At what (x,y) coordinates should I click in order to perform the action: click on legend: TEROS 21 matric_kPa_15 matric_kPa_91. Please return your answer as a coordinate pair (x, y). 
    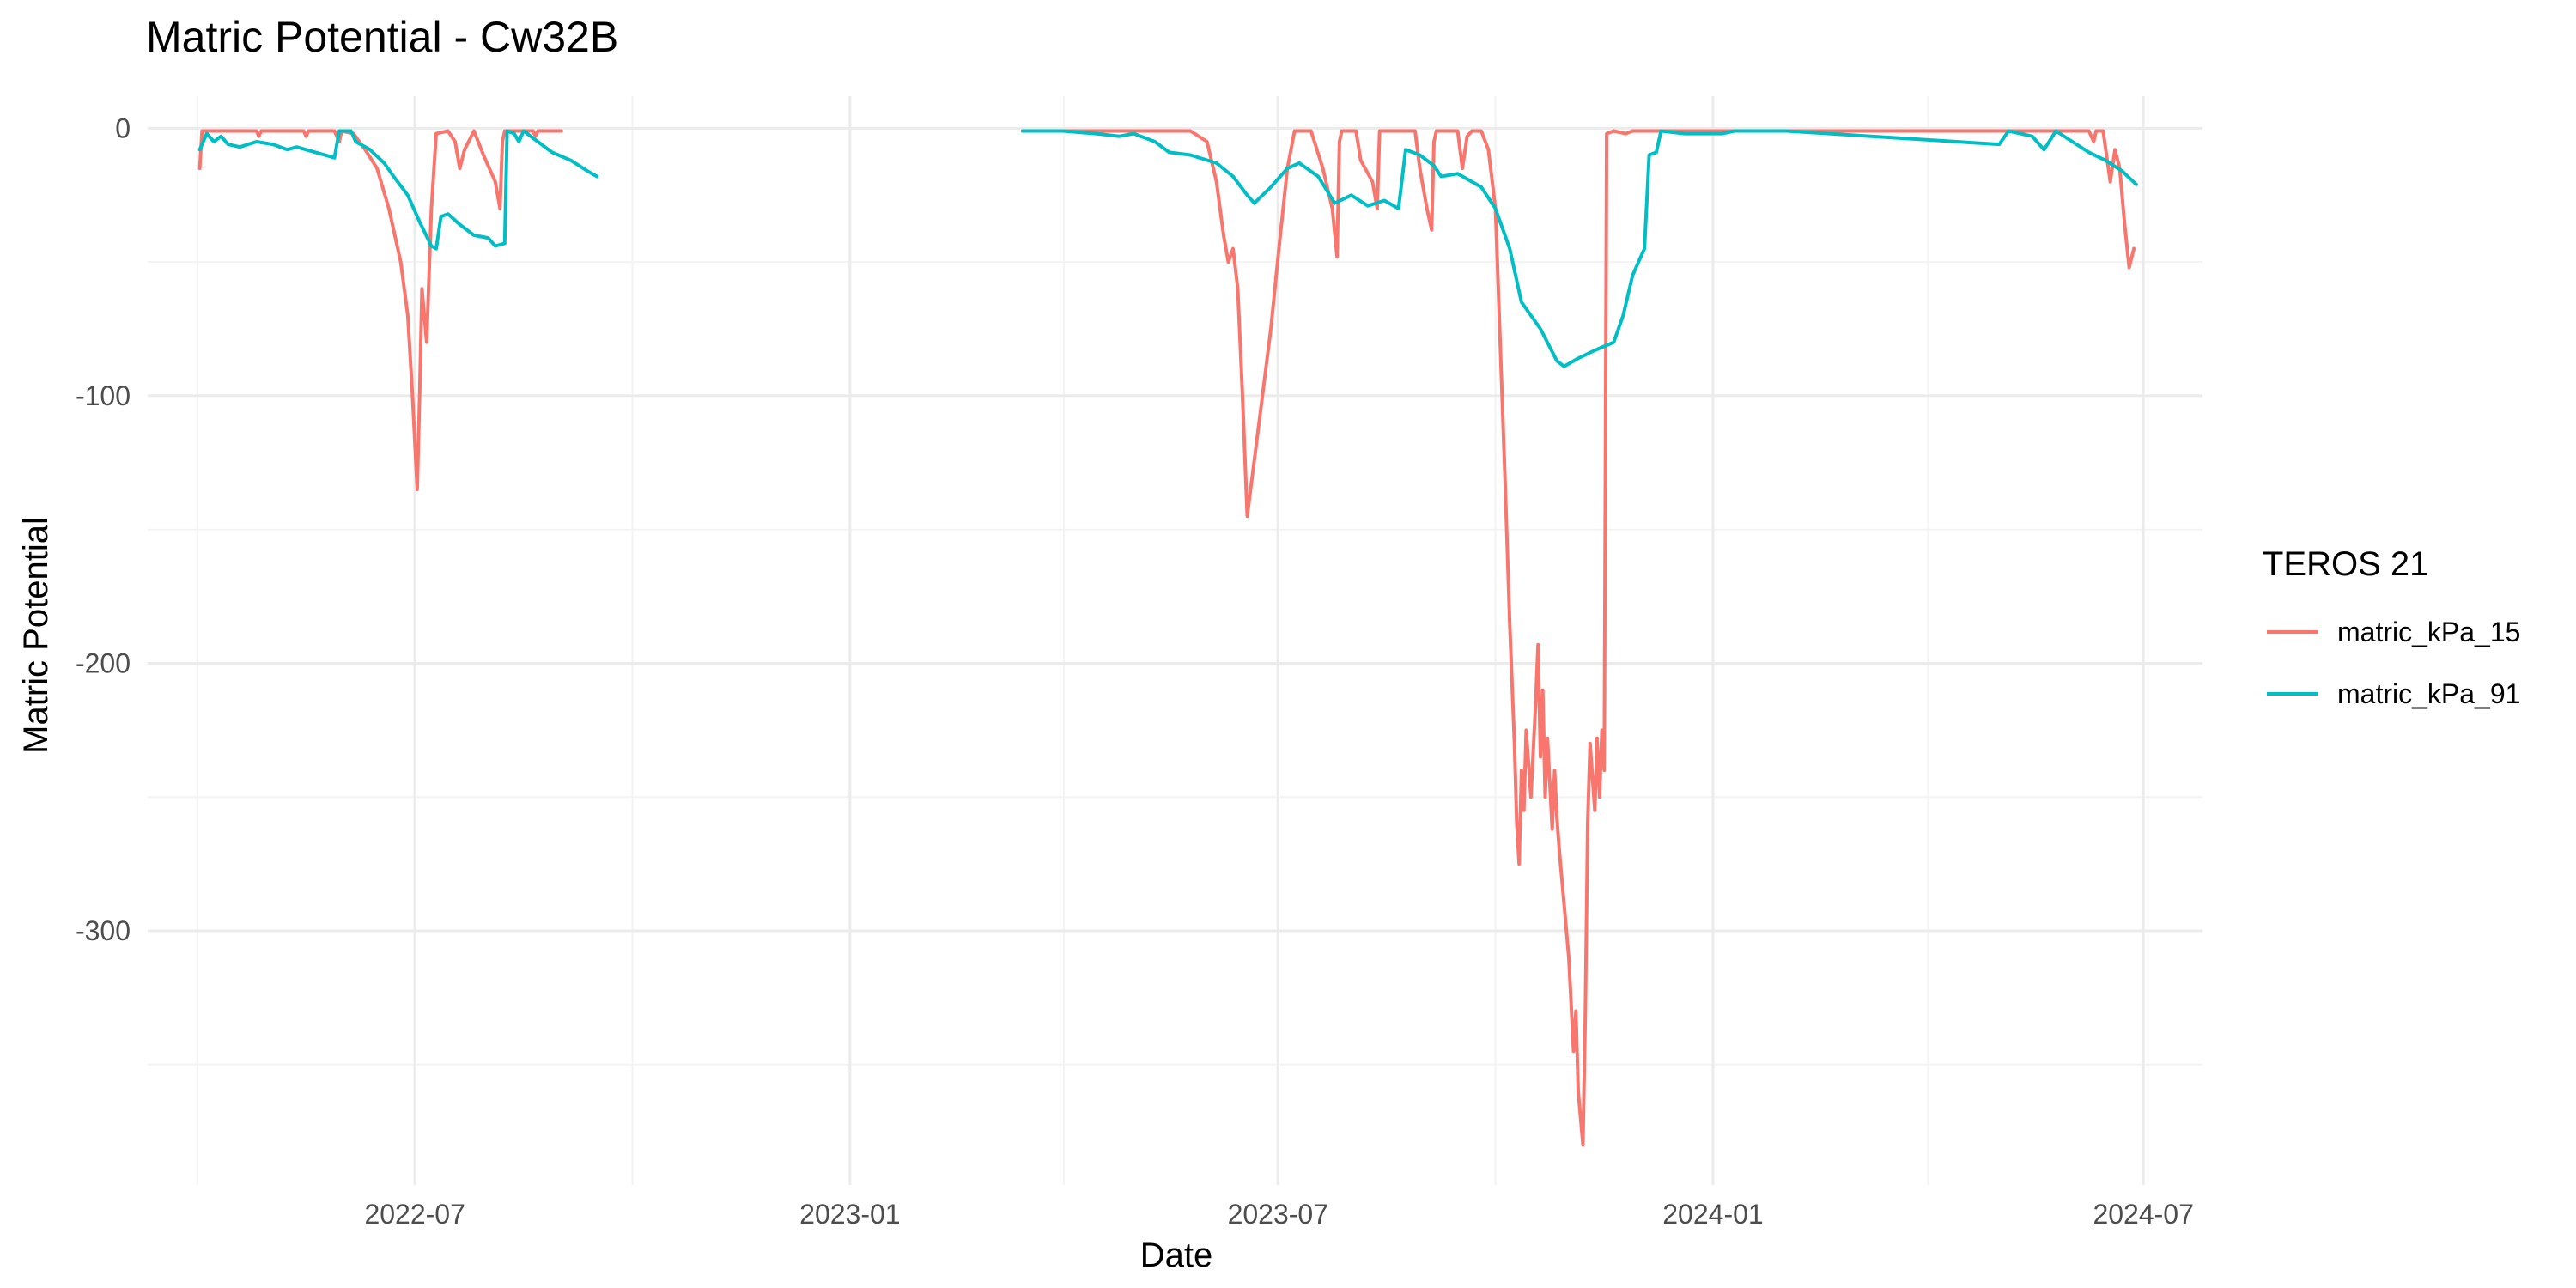
    Looking at the image, I should click on (2391, 627).